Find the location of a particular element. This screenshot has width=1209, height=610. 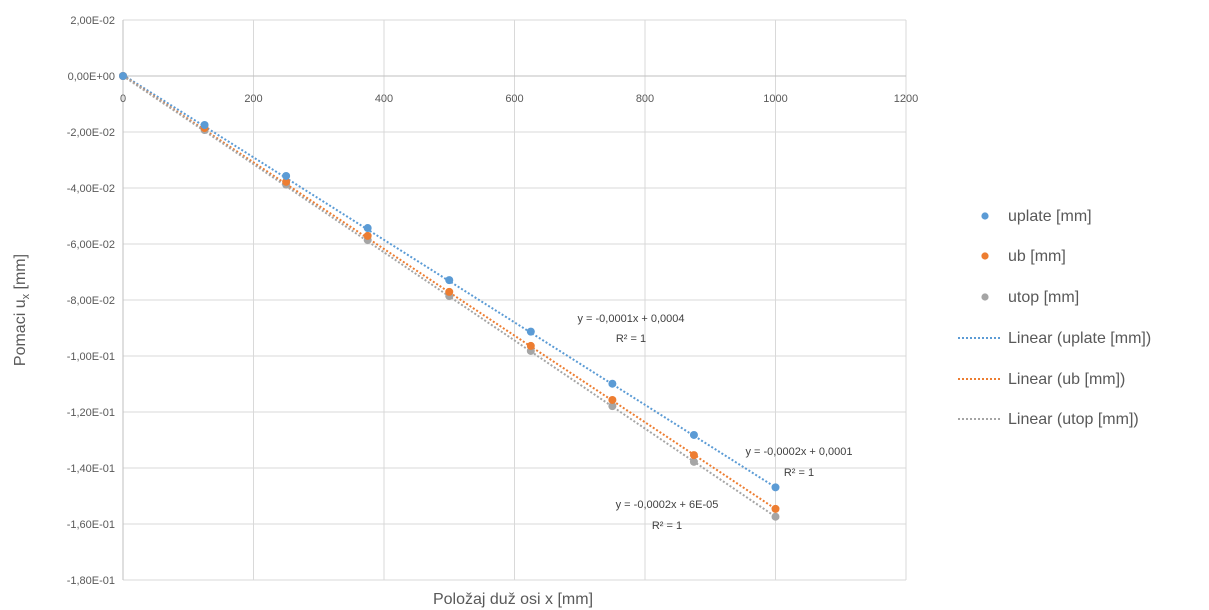

legend-item-utop: utop [mm] is located at coordinates (1030, 297).